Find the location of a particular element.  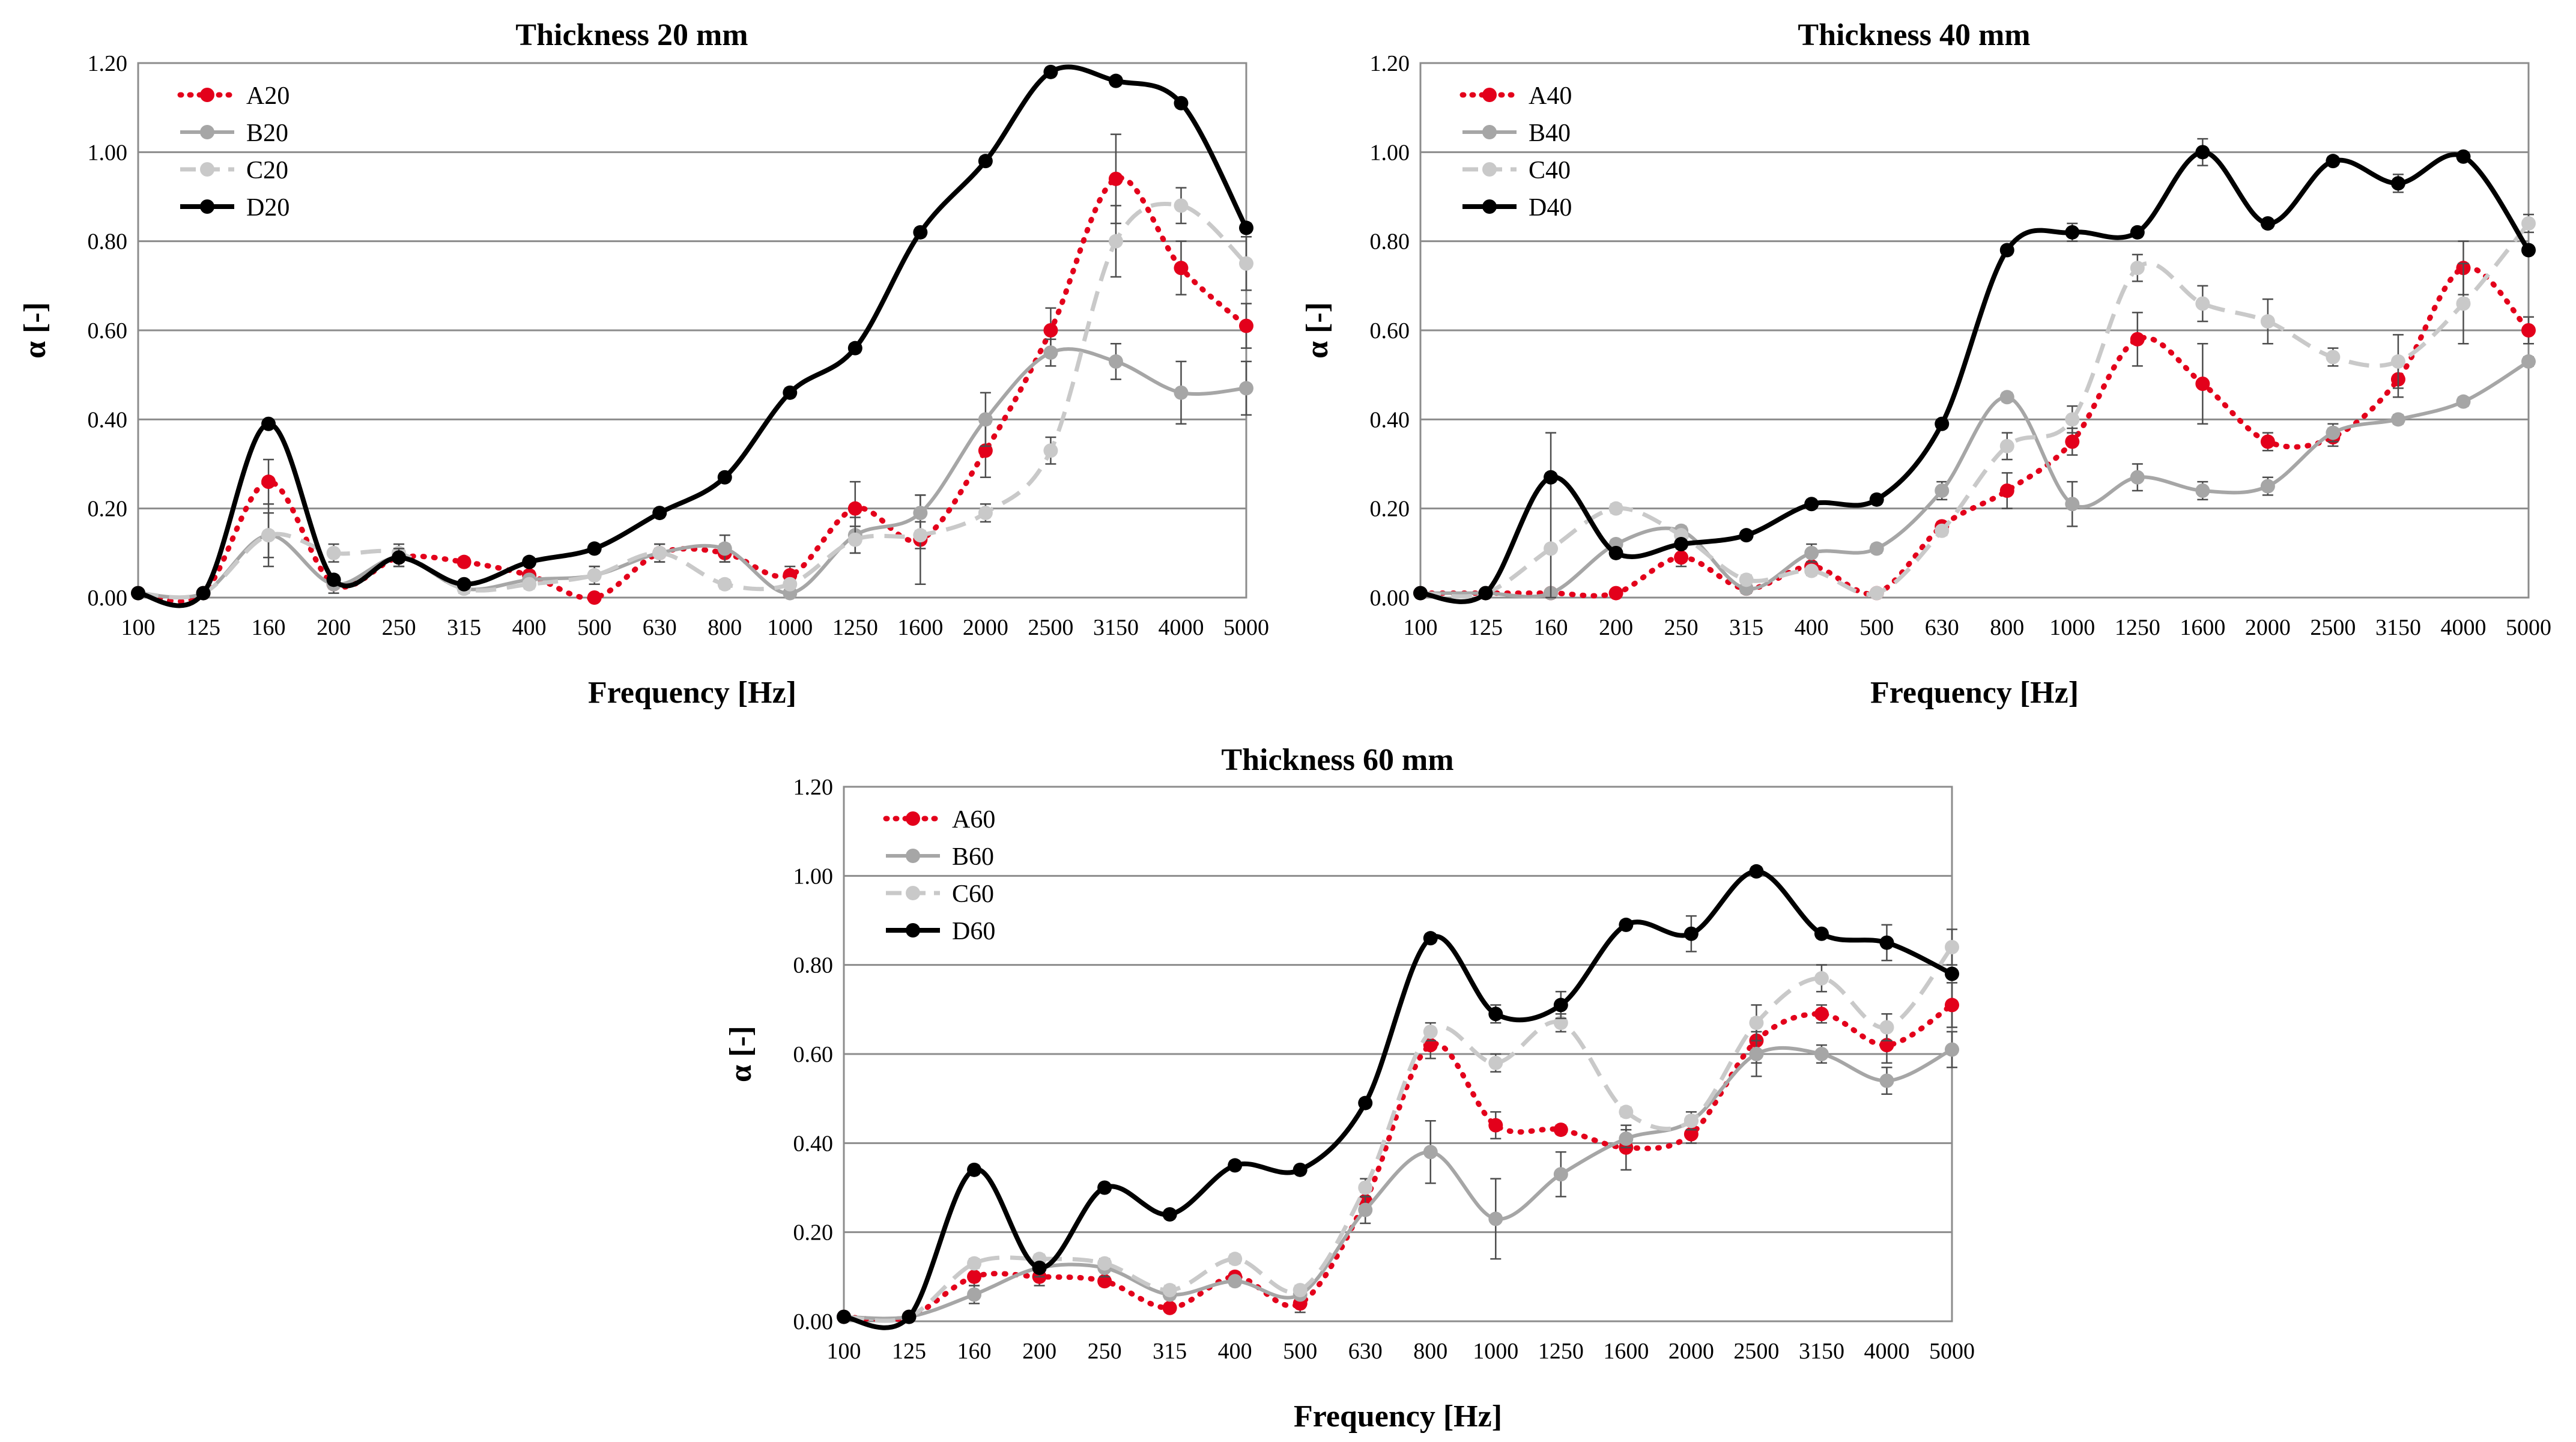

series-B60 is located at coordinates (1398, 1177).